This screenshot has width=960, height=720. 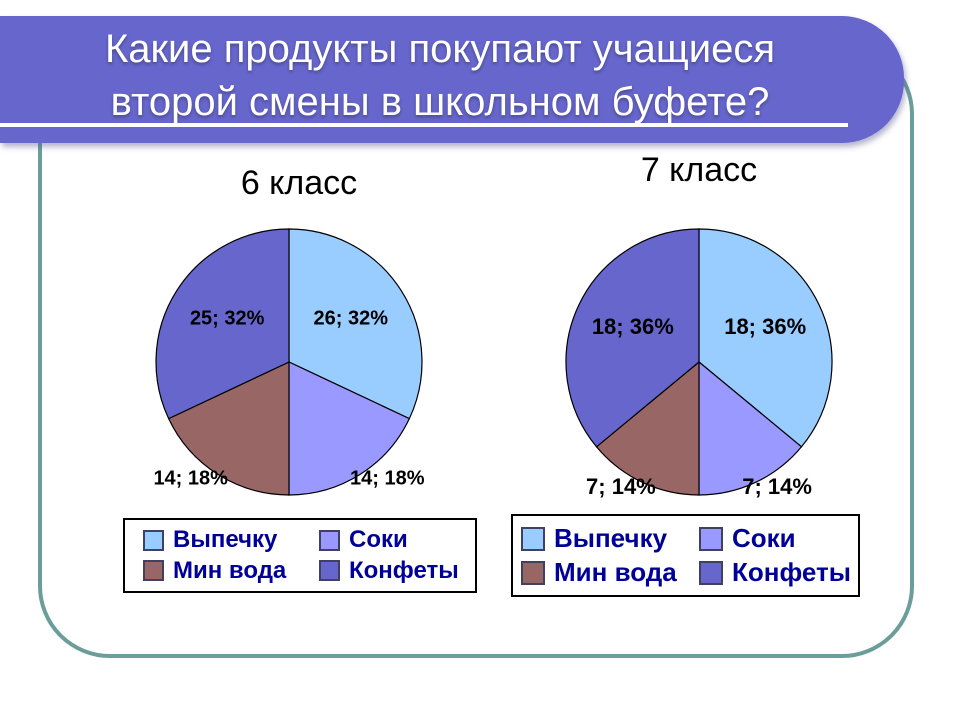 I want to click on slide-title-line1: Какие продукты покупают учащиеся, so click(x=440, y=49).